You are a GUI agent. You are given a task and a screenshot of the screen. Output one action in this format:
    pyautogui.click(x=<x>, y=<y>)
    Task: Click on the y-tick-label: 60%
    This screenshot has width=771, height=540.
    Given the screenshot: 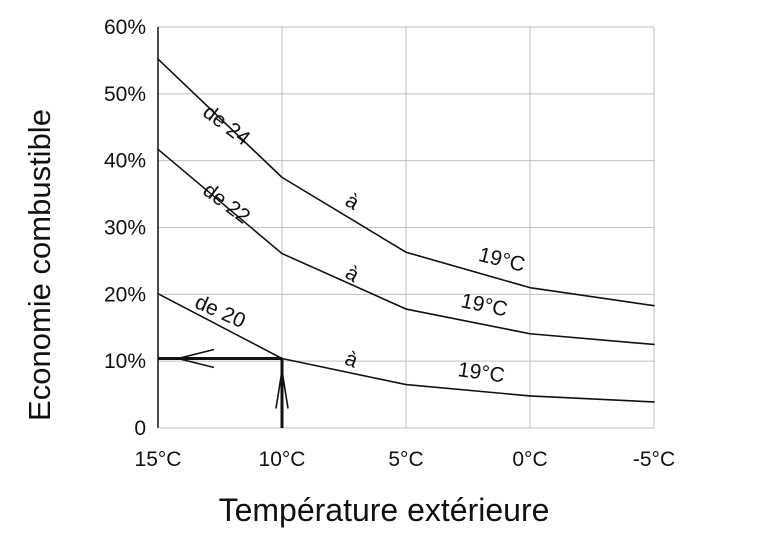 What is the action you would take?
    pyautogui.click(x=125, y=27)
    